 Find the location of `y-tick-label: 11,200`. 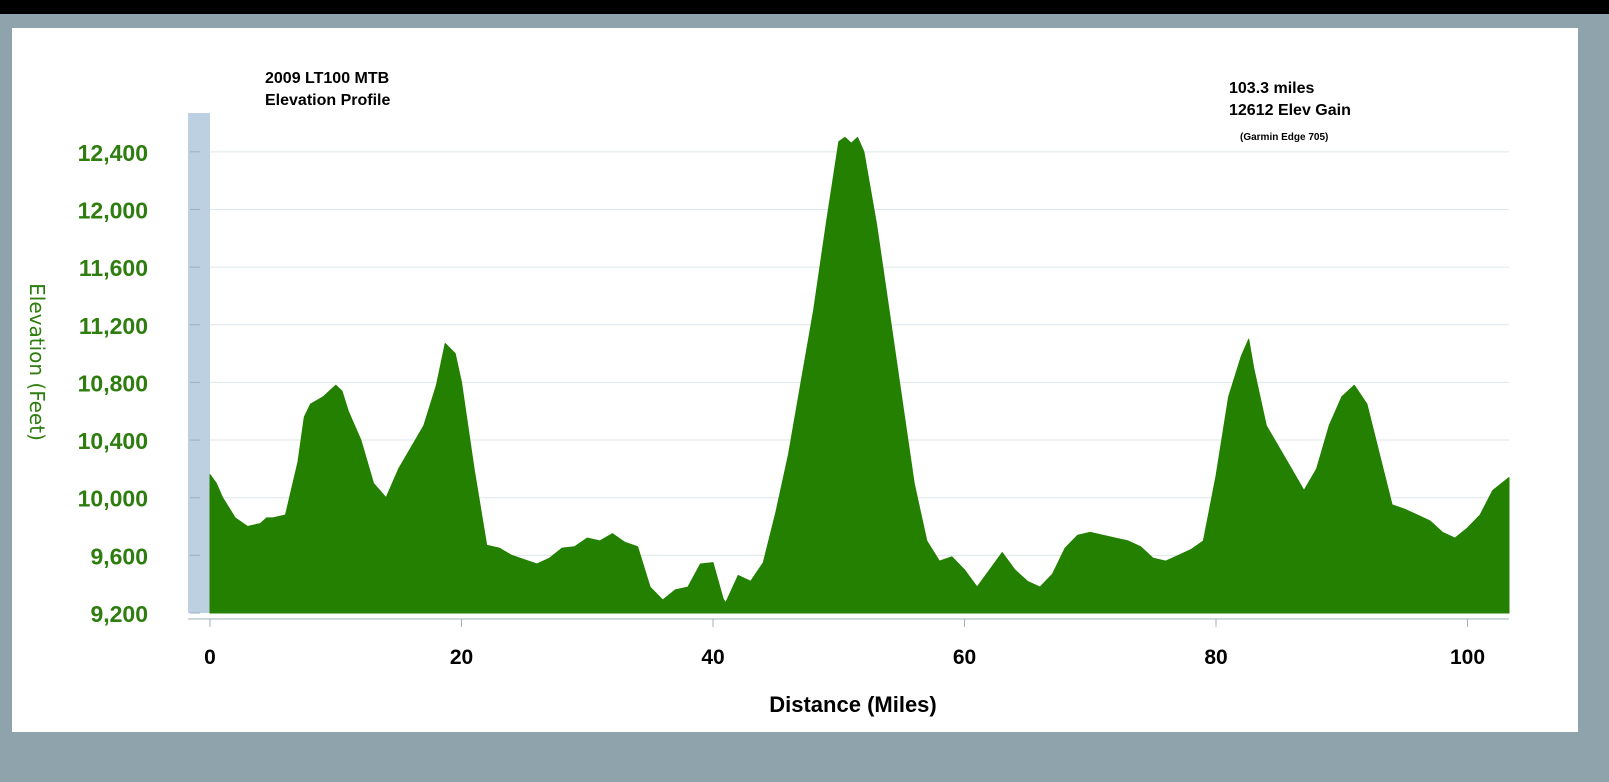

y-tick-label: 11,200 is located at coordinates (113, 326).